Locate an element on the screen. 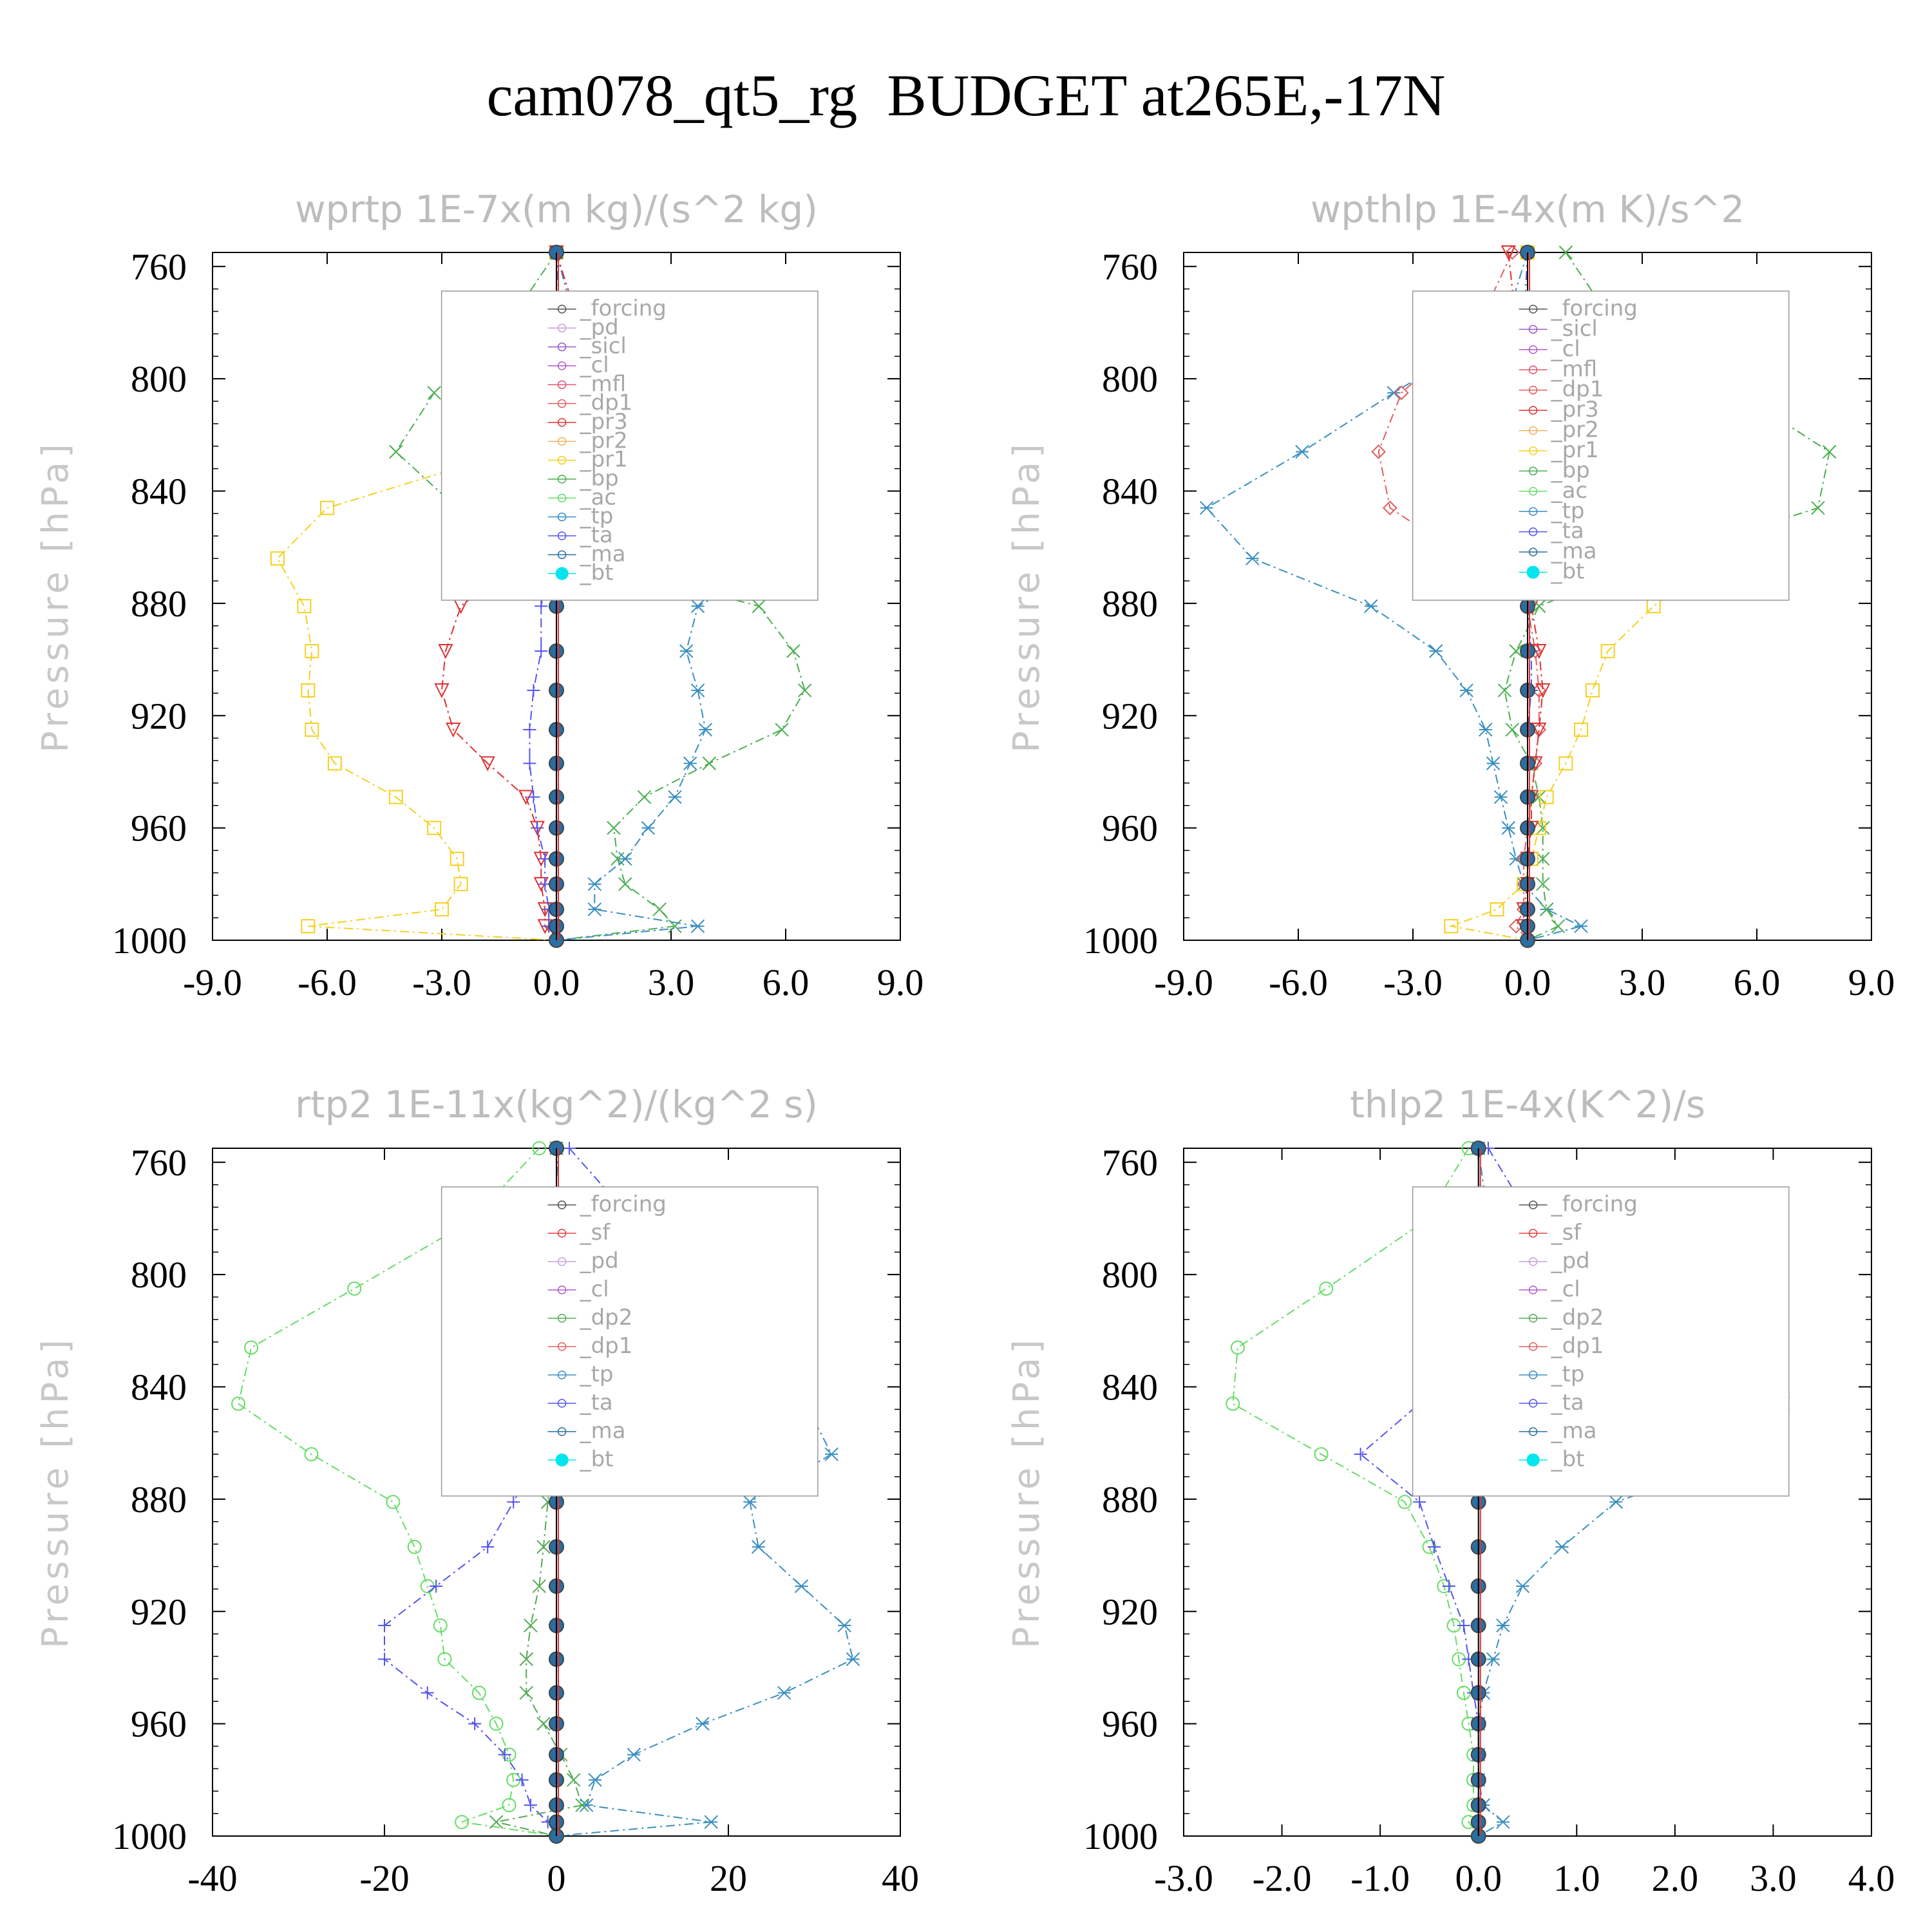  x-tick-label: 20 is located at coordinates (728, 1878).